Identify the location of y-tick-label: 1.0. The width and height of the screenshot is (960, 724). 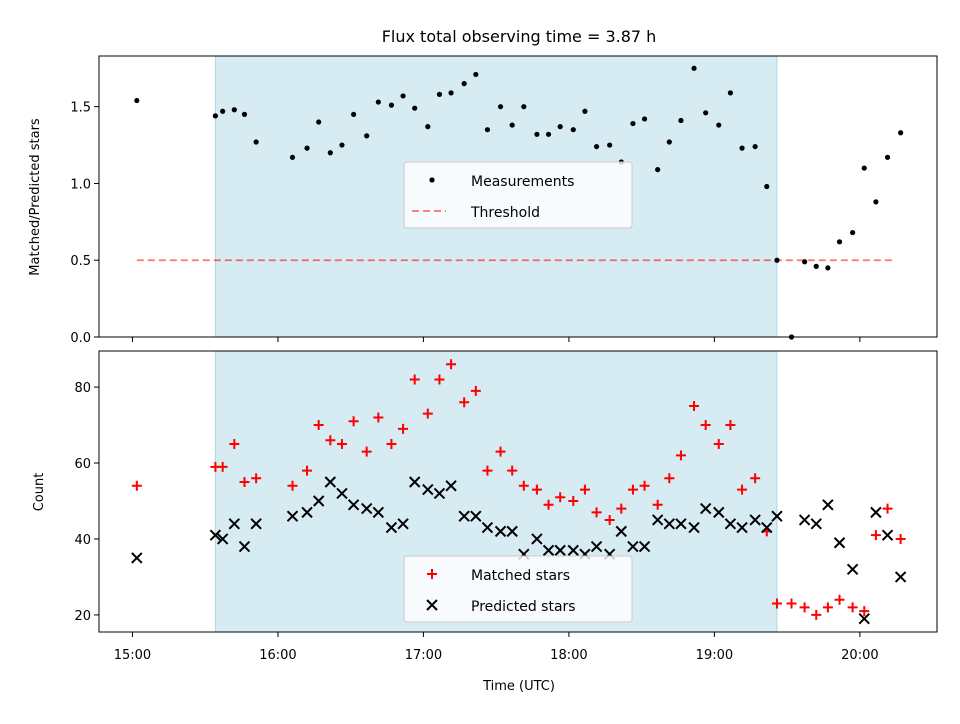
(80, 184).